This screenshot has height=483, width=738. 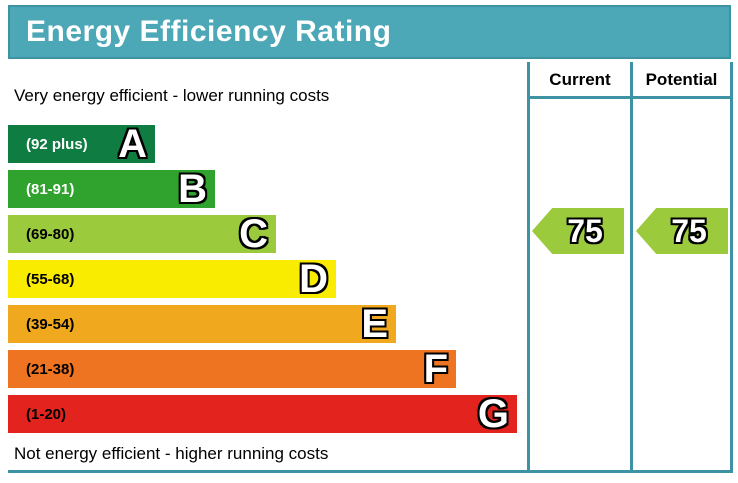 I want to click on title-banner: Energy Efficiency Rating, so click(x=369, y=32).